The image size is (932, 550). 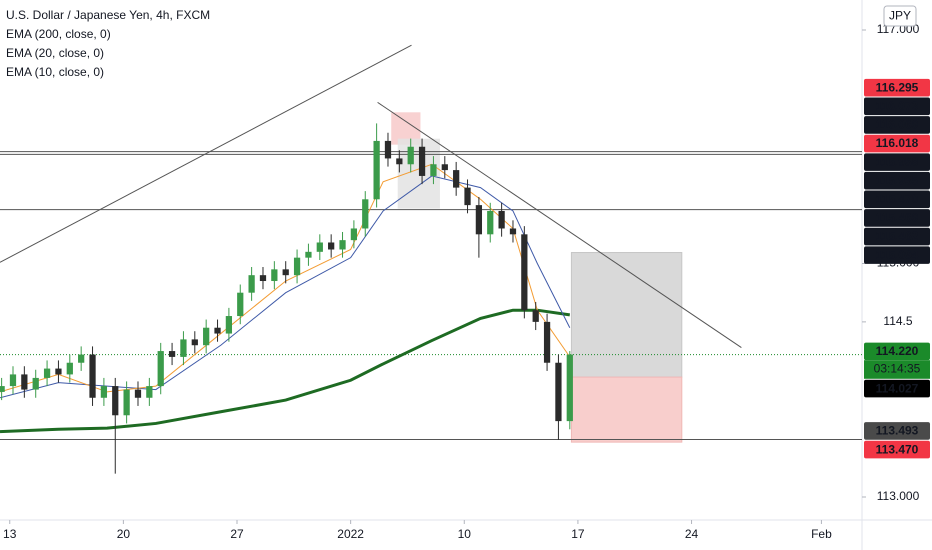 What do you see at coordinates (55, 53) in the screenshot?
I see `legend-entry: EMA (20, close, 0)` at bounding box center [55, 53].